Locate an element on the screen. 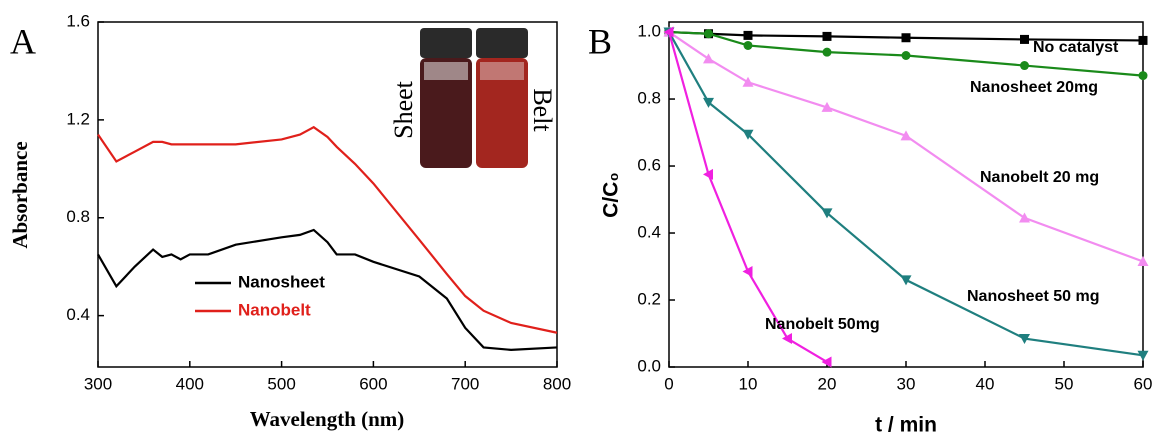 The image size is (1154, 439). y-tick-label: 1.0 is located at coordinates (649, 31).